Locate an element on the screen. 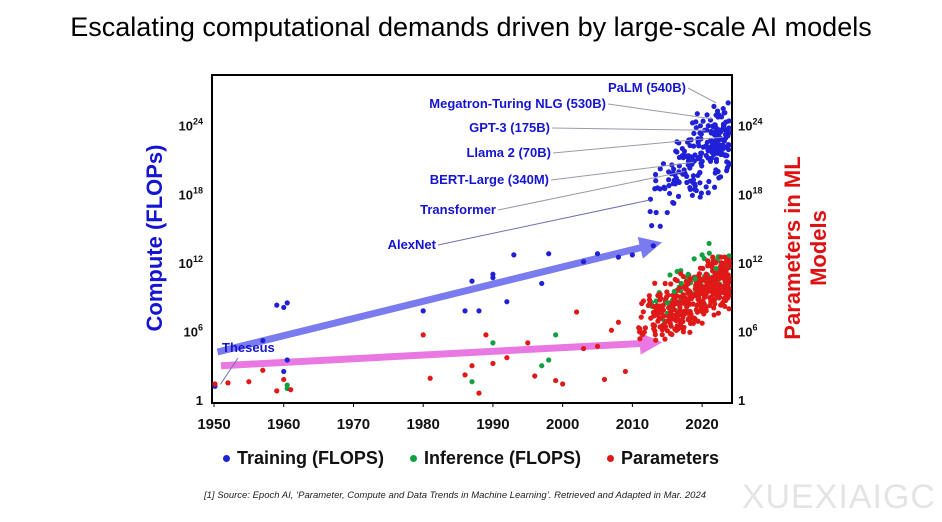 This screenshot has width=942, height=522. compute-trend-arrow is located at coordinates (439, 296).